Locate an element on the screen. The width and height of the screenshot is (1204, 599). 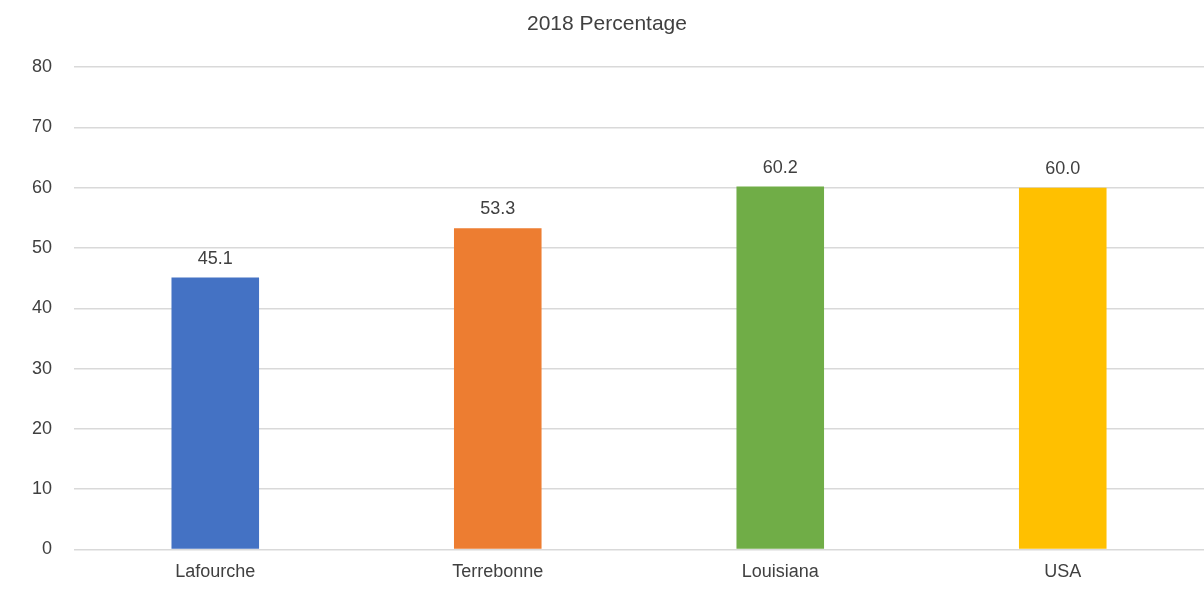
chart-title: 2018 Percentage is located at coordinates (607, 23).